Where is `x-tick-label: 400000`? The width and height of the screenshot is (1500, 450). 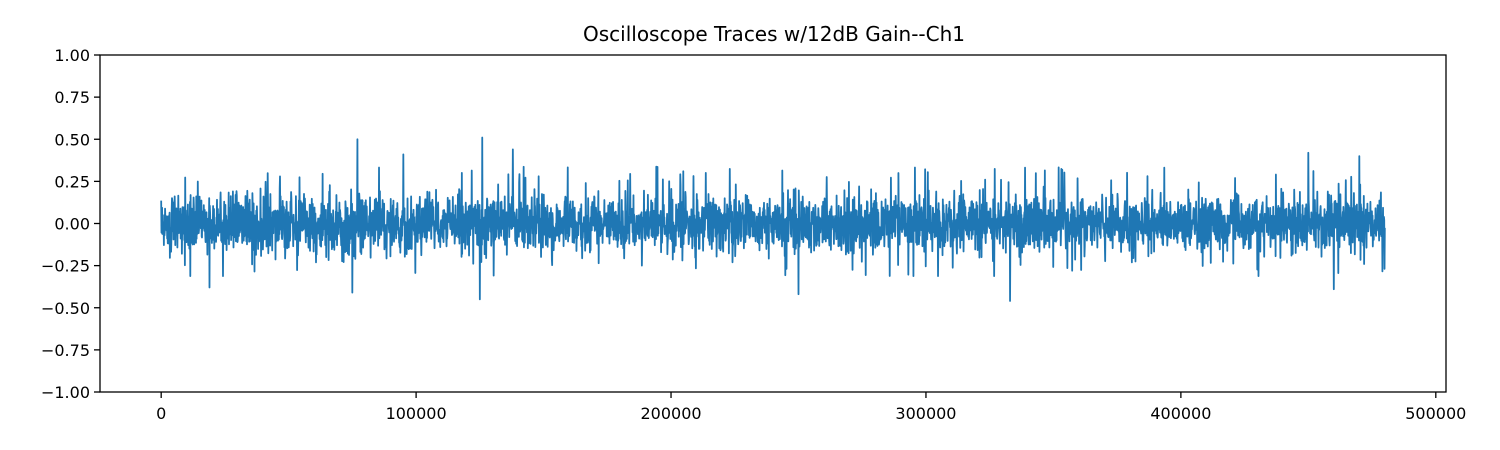 x-tick-label: 400000 is located at coordinates (1180, 413).